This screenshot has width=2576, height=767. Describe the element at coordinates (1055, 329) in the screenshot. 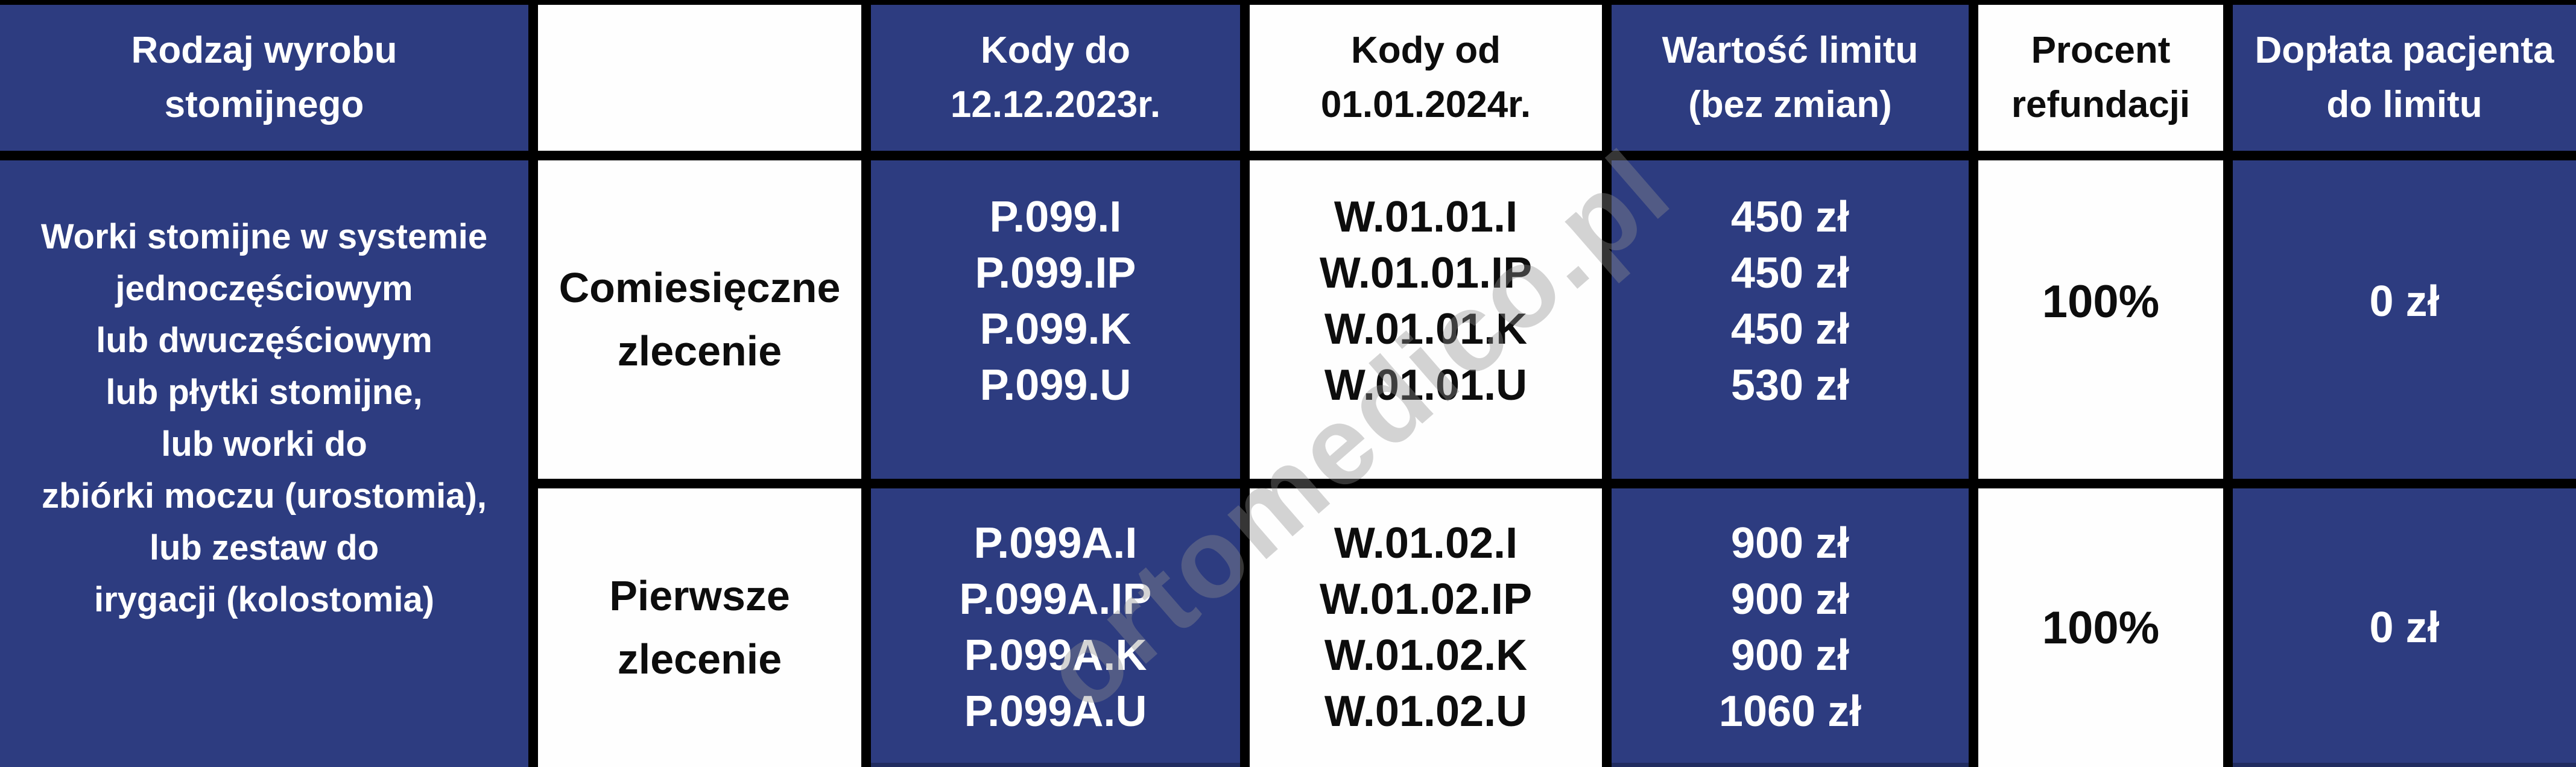

I see `code-line: P.099.K` at that location.